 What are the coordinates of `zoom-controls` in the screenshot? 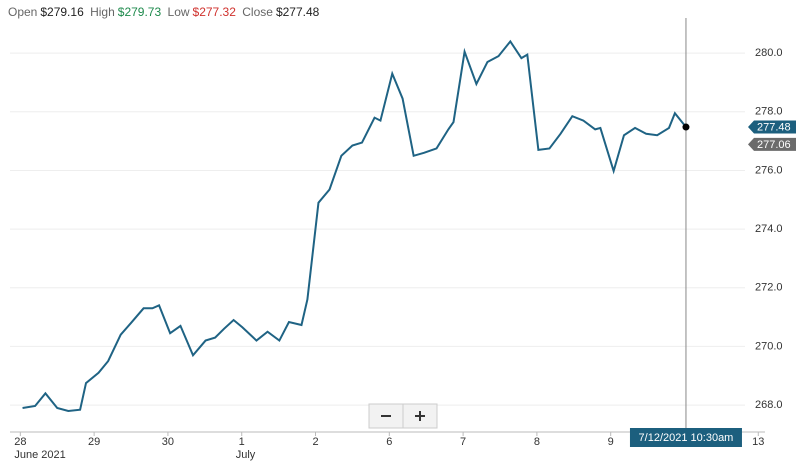 It's located at (403, 416).